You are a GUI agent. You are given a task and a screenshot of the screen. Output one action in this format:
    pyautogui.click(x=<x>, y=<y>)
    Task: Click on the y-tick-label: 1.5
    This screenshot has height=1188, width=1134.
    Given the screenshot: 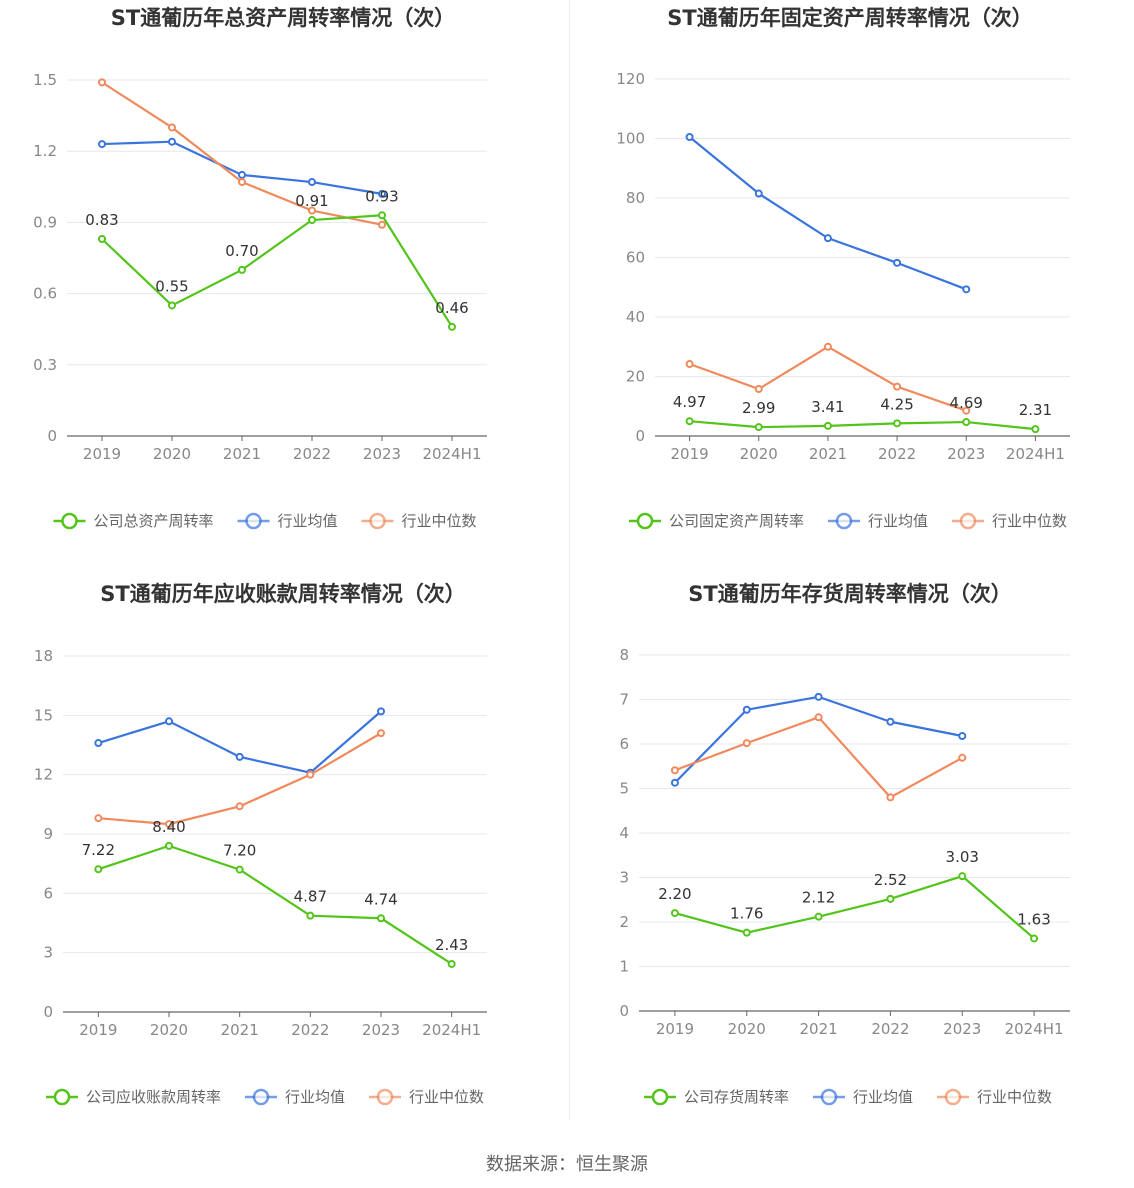 What is the action you would take?
    pyautogui.click(x=45, y=80)
    